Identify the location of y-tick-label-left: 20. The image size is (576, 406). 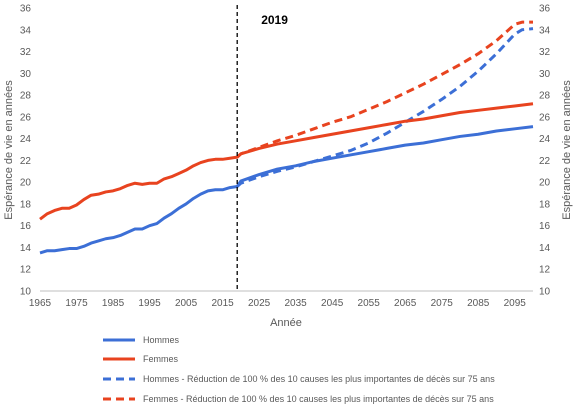
(26, 183).